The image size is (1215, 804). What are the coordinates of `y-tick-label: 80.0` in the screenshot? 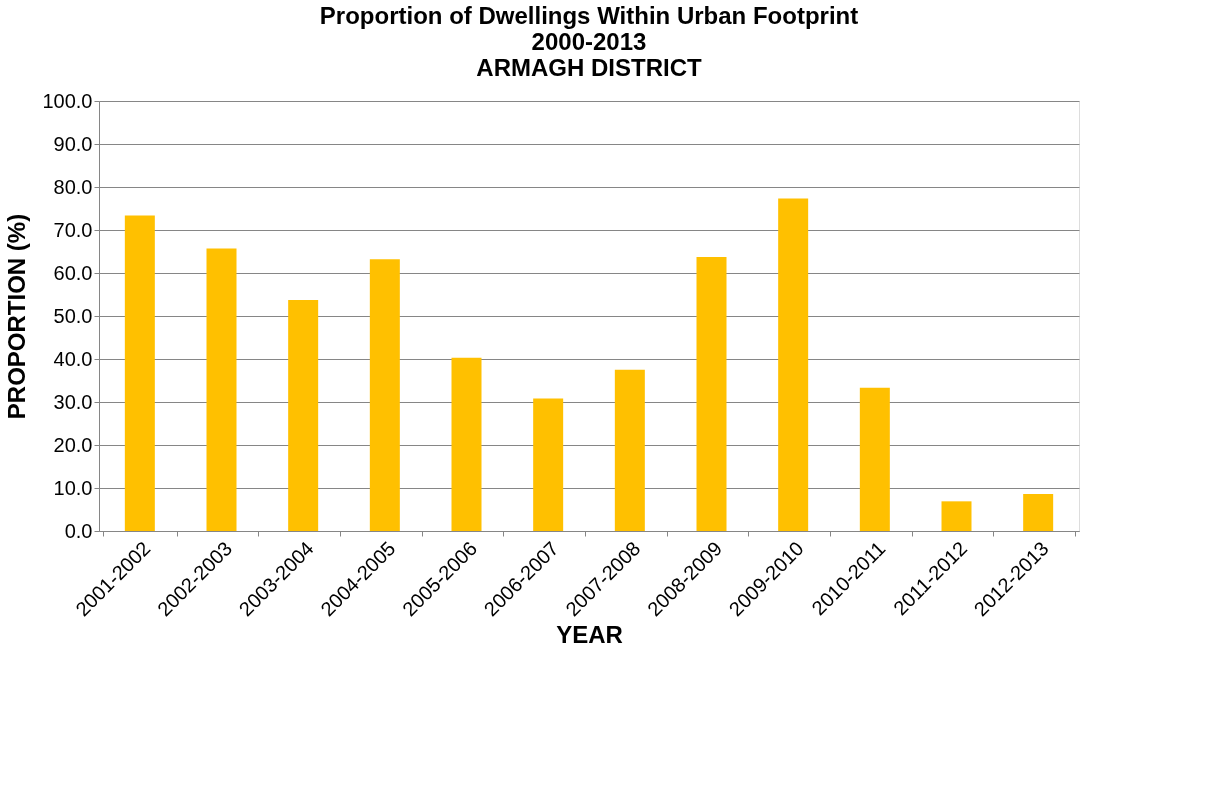 It's located at (73, 186).